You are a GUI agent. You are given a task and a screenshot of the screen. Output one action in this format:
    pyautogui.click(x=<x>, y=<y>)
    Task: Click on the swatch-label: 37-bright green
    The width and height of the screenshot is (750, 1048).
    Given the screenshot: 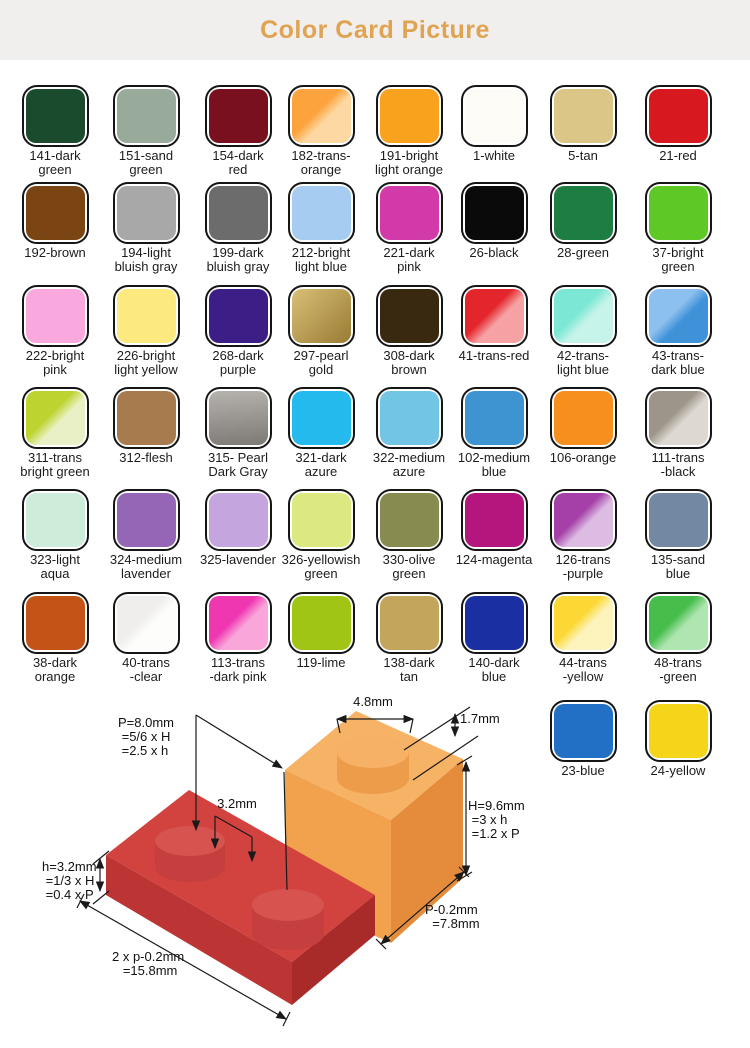 What is the action you would take?
    pyautogui.click(x=678, y=259)
    